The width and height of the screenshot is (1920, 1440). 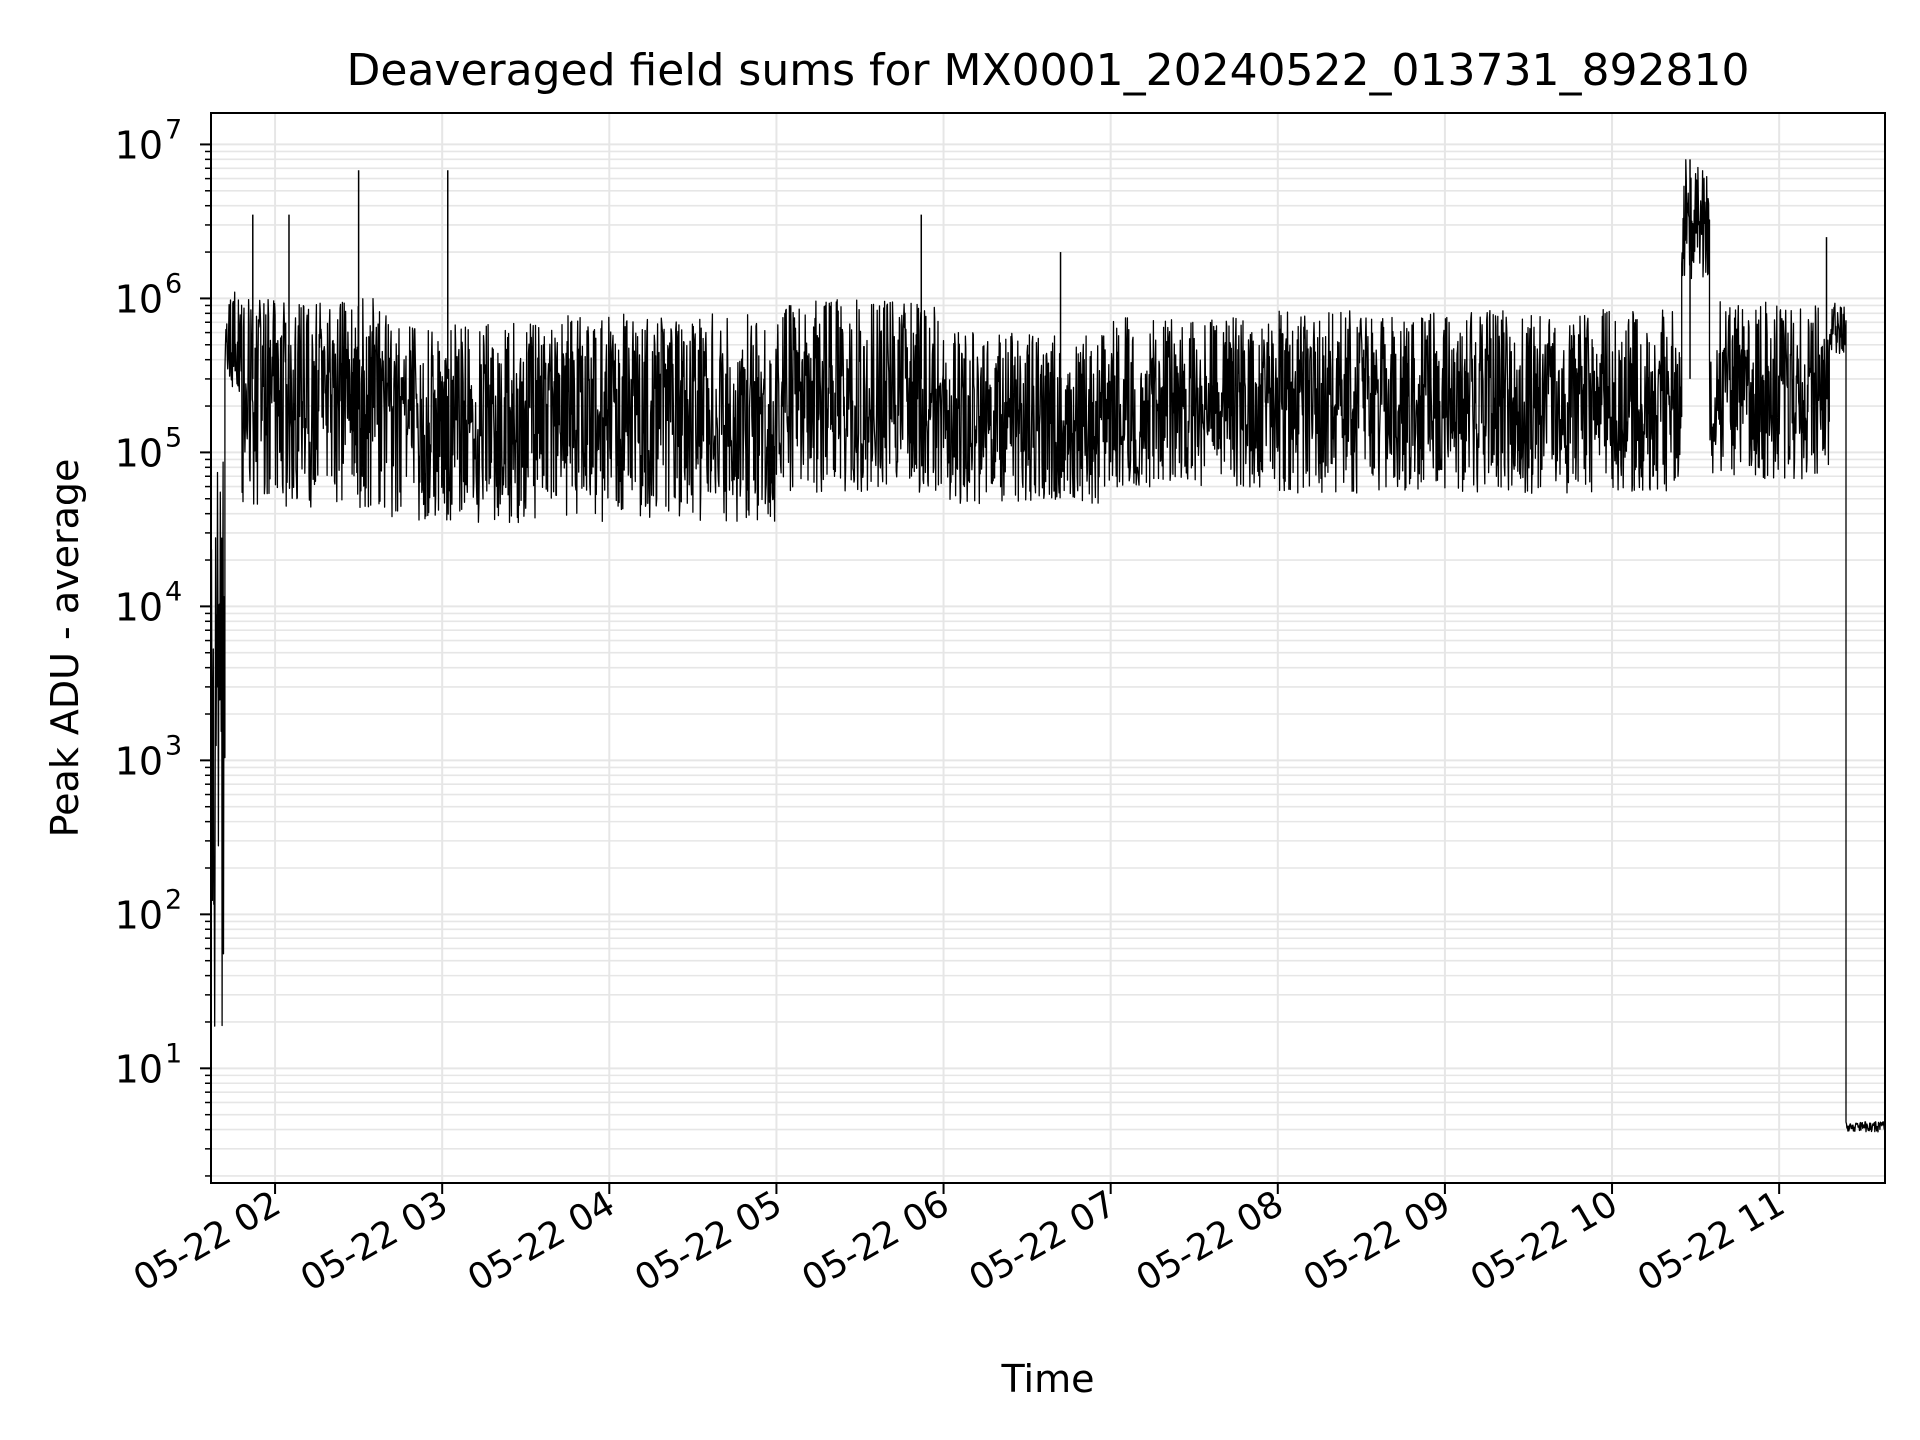 I want to click on y-tick-exponent: 6, so click(x=173, y=283).